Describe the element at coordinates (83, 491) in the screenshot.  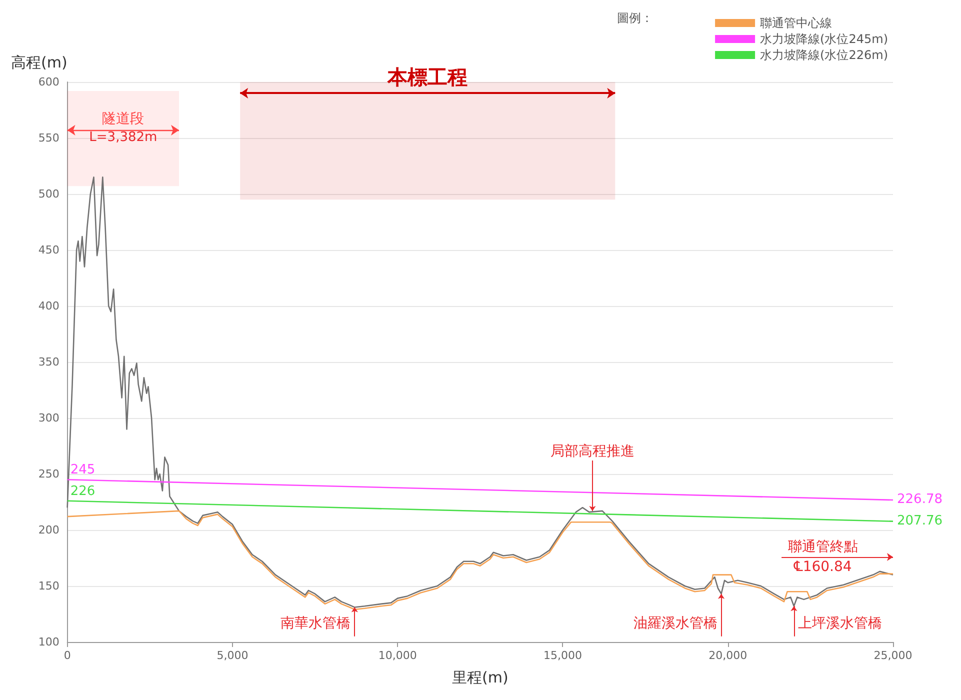
I see `data-label: 226` at that location.